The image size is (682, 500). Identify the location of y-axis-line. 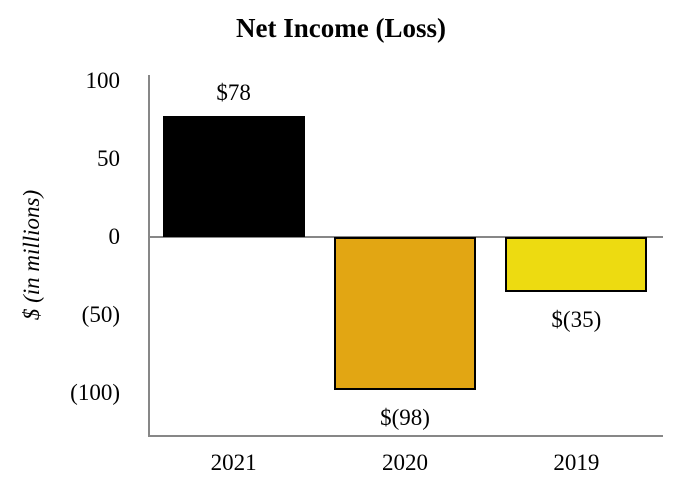
(149, 256).